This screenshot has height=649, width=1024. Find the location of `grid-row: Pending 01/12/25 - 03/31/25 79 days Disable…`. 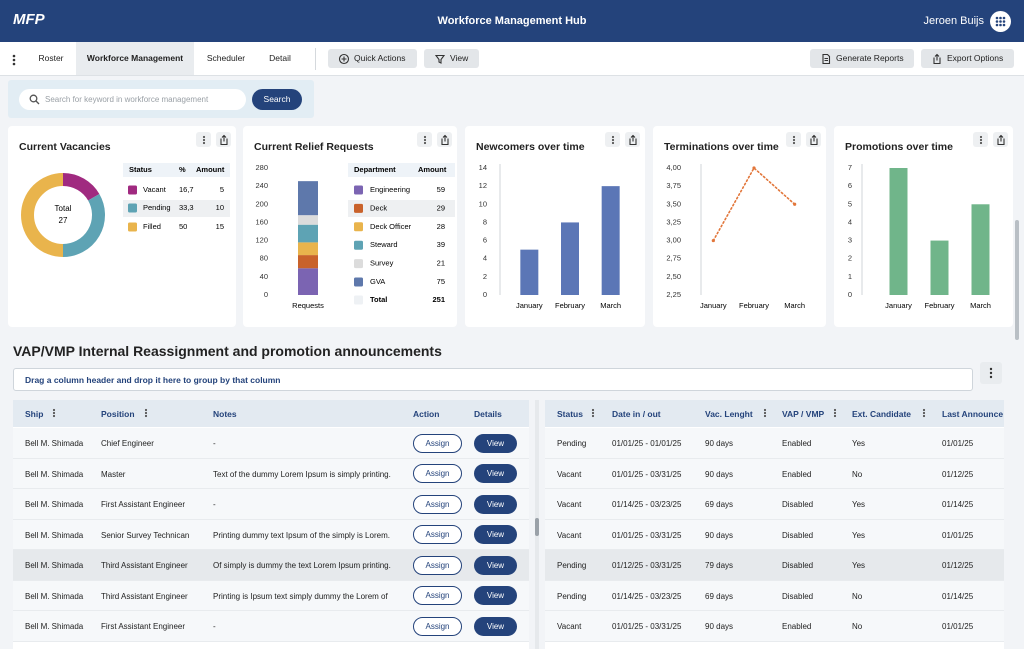

grid-row: Pending 01/12/25 - 03/31/25 79 days Disable… is located at coordinates (774, 565).